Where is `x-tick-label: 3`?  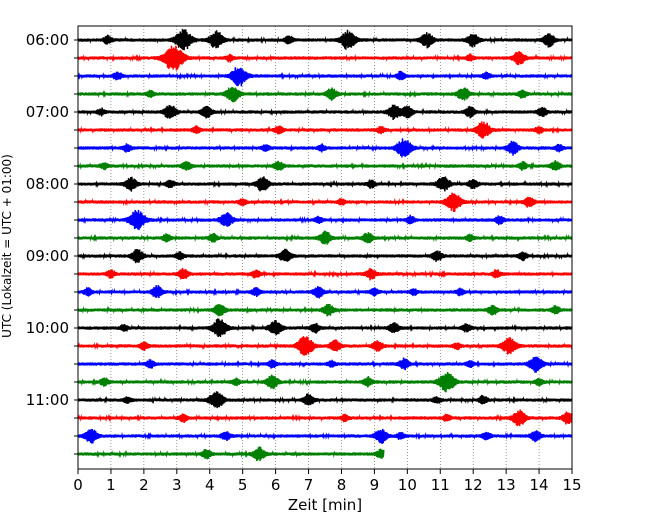 x-tick-label: 3 is located at coordinates (177, 485).